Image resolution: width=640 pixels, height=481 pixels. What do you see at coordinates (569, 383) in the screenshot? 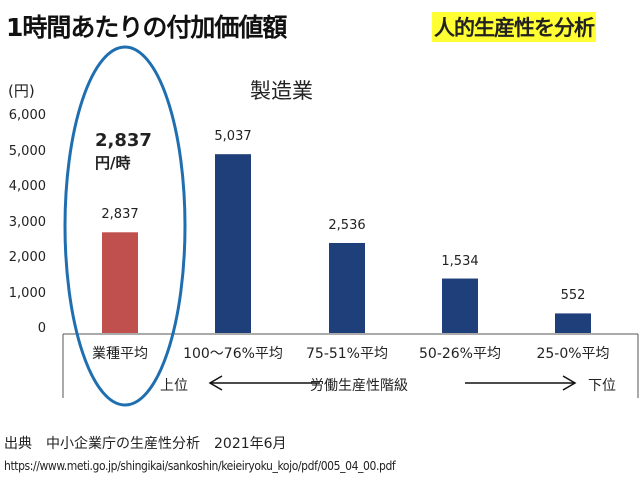
I see `arrow-right-icon` at bounding box center [569, 383].